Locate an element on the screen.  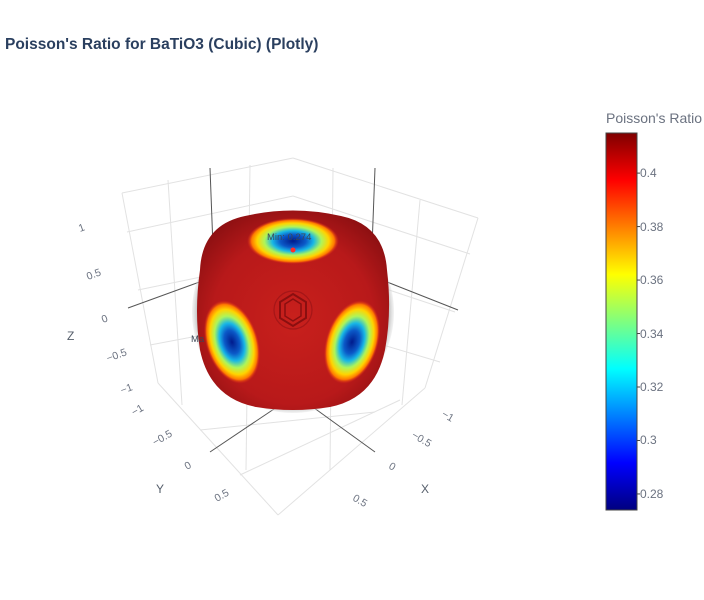
y-tick: 0 is located at coordinates (188, 465).